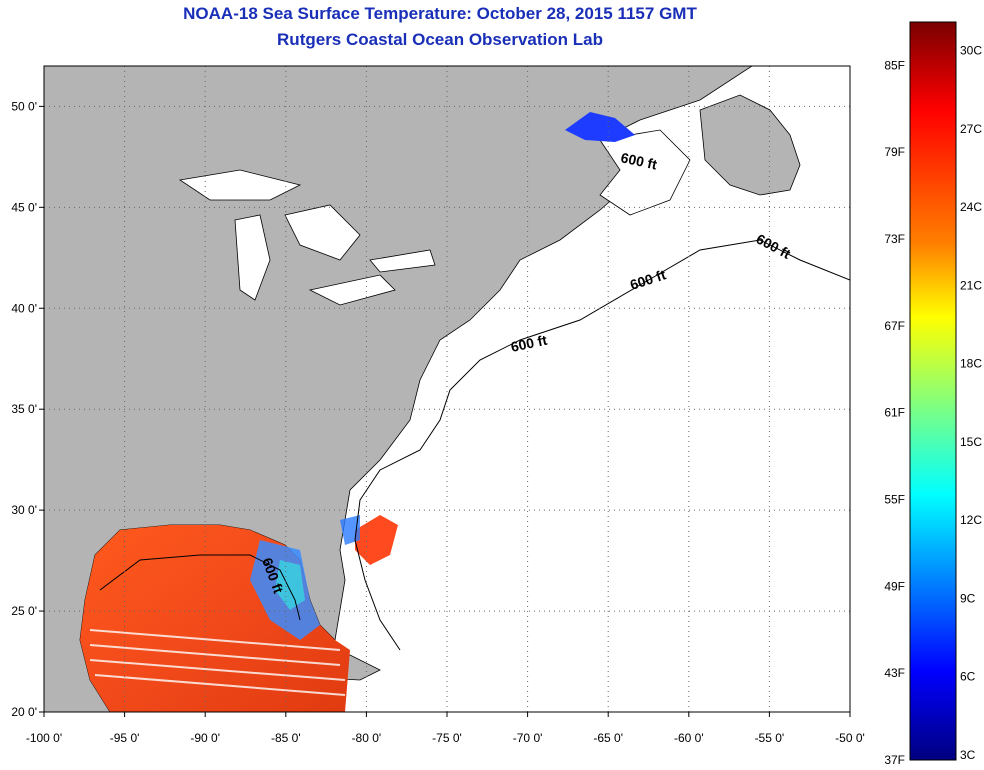 The width and height of the screenshot is (984, 770). Describe the element at coordinates (528, 343) in the screenshot. I see `contour-label-4: 600 ft` at that location.